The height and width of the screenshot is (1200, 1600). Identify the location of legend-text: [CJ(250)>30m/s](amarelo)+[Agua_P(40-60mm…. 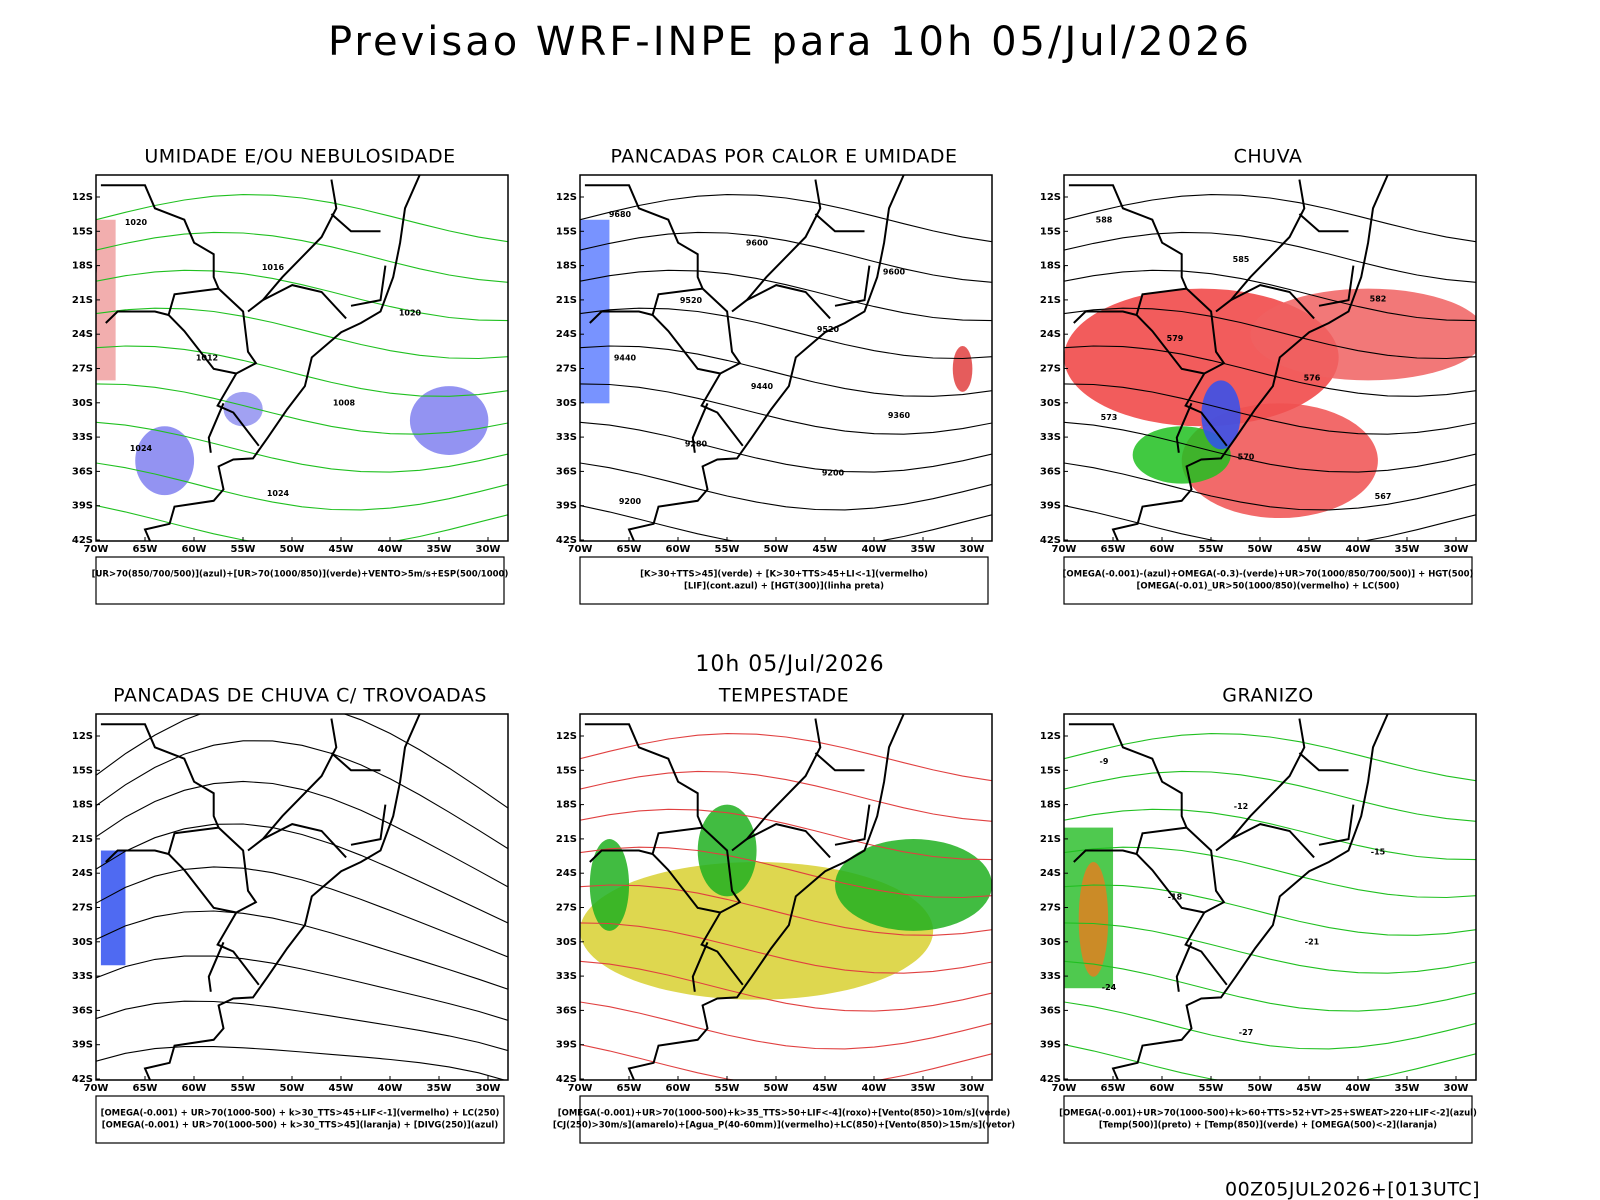
(784, 1126).